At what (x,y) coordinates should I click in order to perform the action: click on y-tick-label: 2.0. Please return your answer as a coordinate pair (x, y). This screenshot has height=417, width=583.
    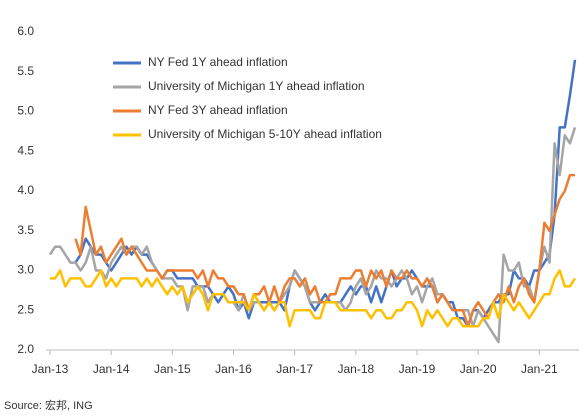
    Looking at the image, I should click on (25, 349).